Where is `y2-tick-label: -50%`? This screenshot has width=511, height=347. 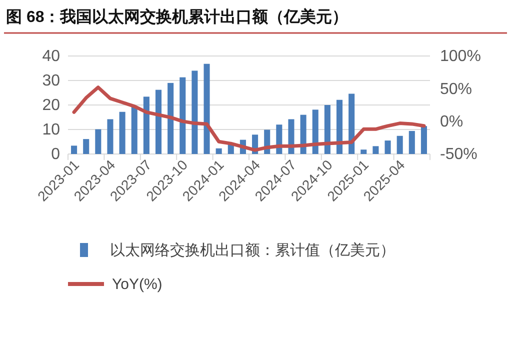 y2-tick-label: -50% is located at coordinates (459, 155).